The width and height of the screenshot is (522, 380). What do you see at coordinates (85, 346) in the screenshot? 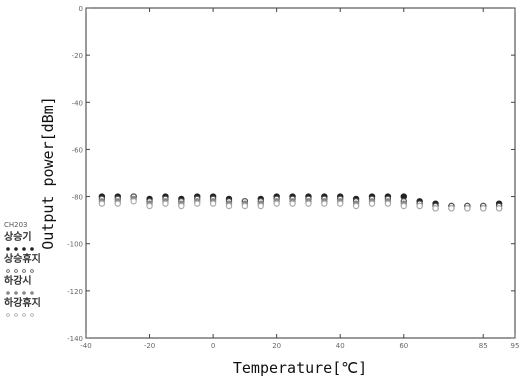
I see `x-tick-label: -40` at bounding box center [85, 346].